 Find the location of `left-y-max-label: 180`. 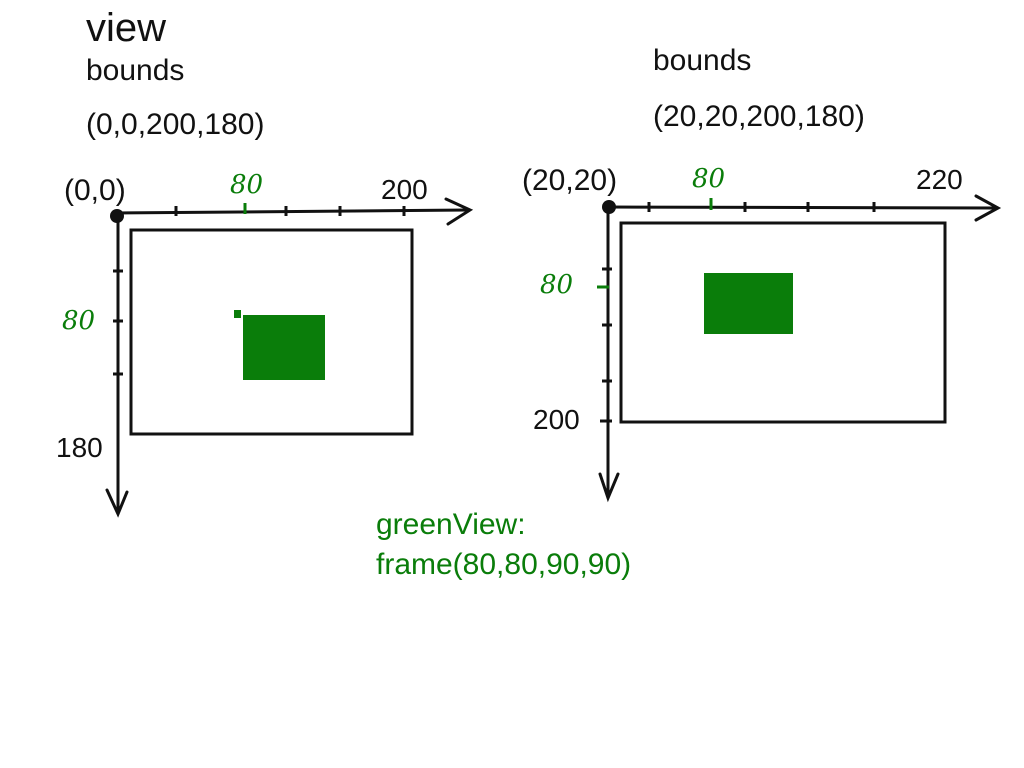

left-y-max-label: 180 is located at coordinates (79, 447).